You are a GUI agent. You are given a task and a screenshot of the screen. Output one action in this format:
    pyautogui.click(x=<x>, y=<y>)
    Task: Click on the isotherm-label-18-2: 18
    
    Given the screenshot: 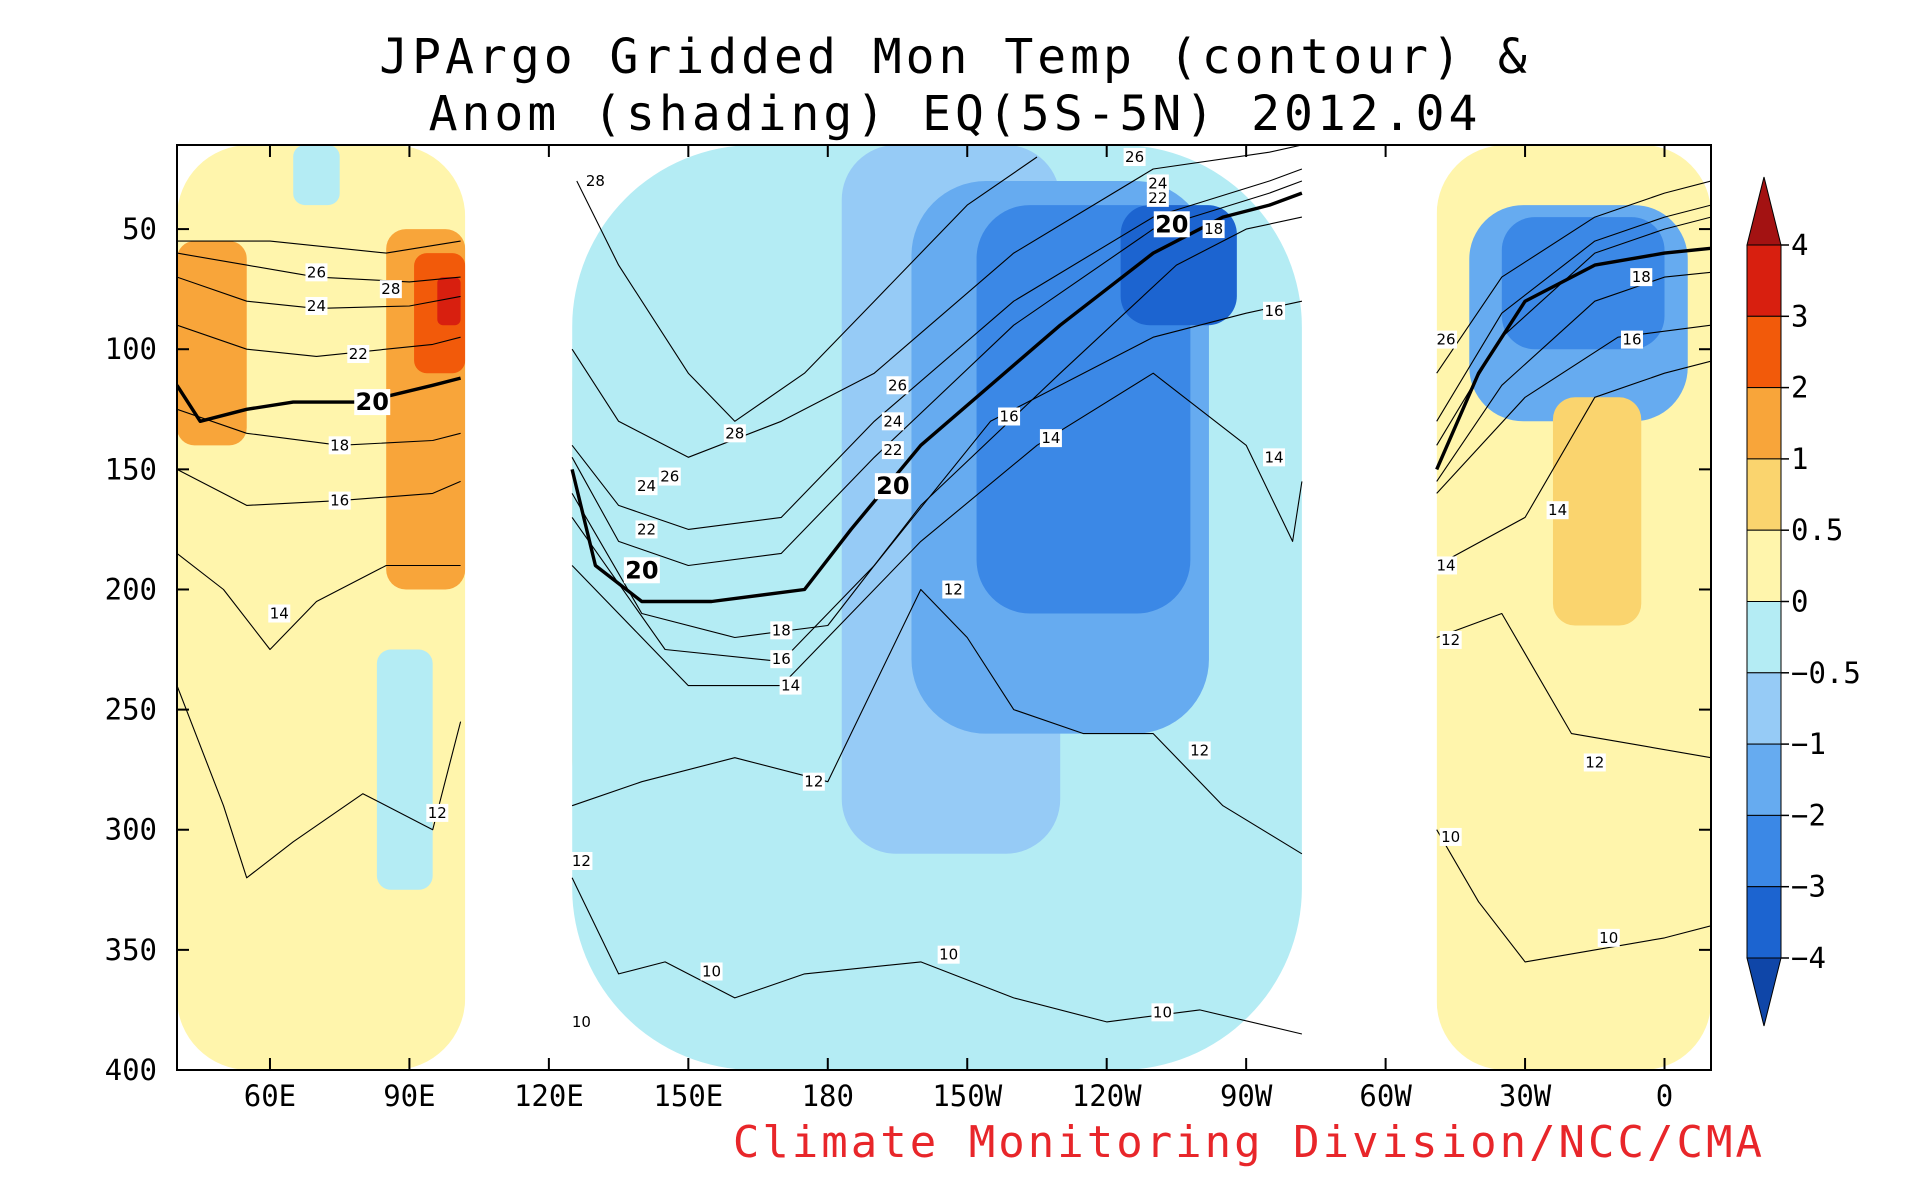 What is the action you would take?
    pyautogui.click(x=1213, y=229)
    